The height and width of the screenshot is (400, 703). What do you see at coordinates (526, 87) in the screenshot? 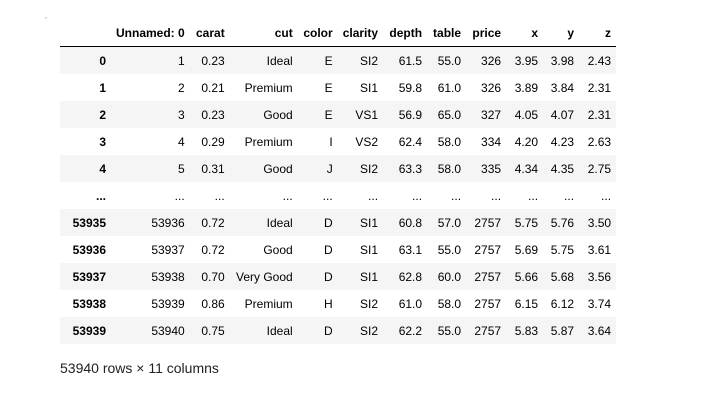
I see `table-cell: 3.89` at bounding box center [526, 87].